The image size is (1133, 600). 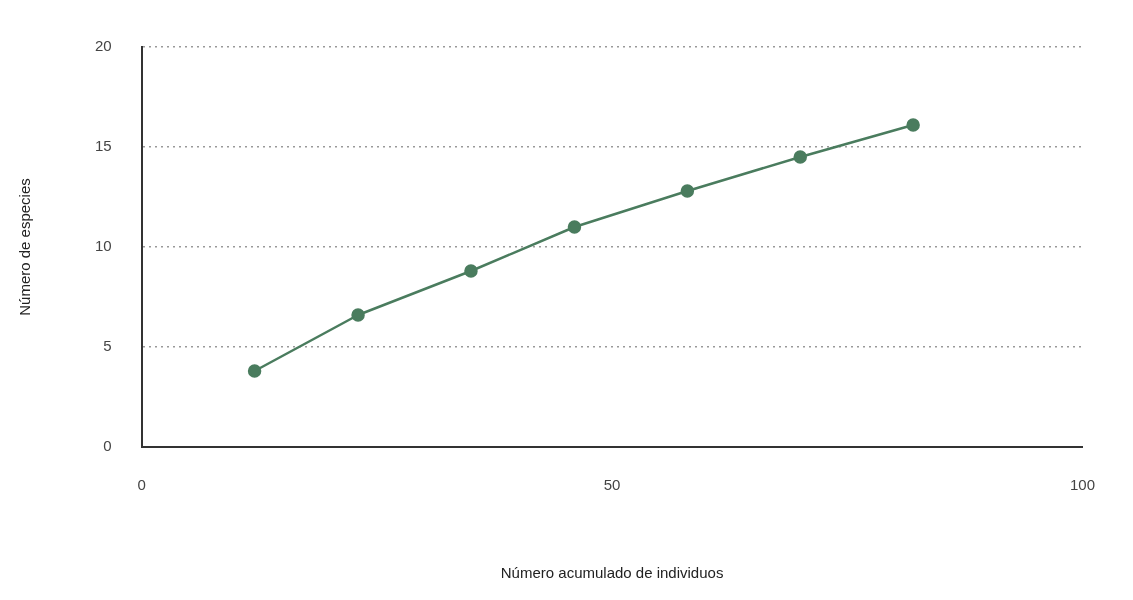 What do you see at coordinates (141, 485) in the screenshot?
I see `x-tick-label: 0` at bounding box center [141, 485].